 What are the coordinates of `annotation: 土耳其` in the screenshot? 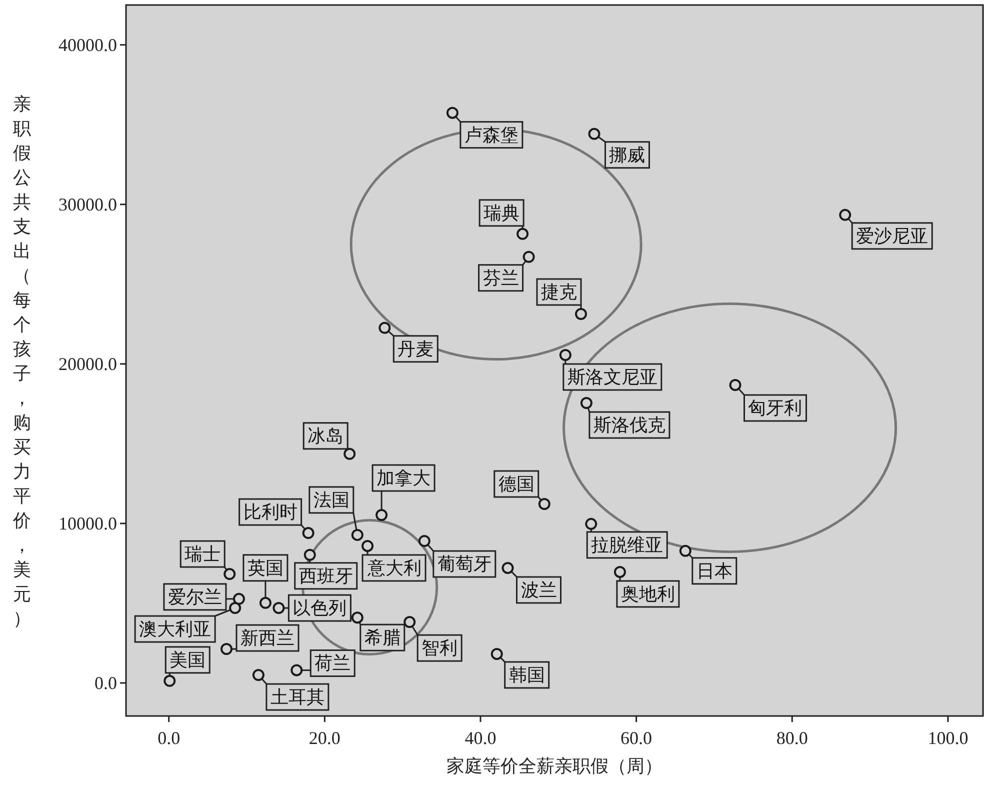 It's located at (297, 697).